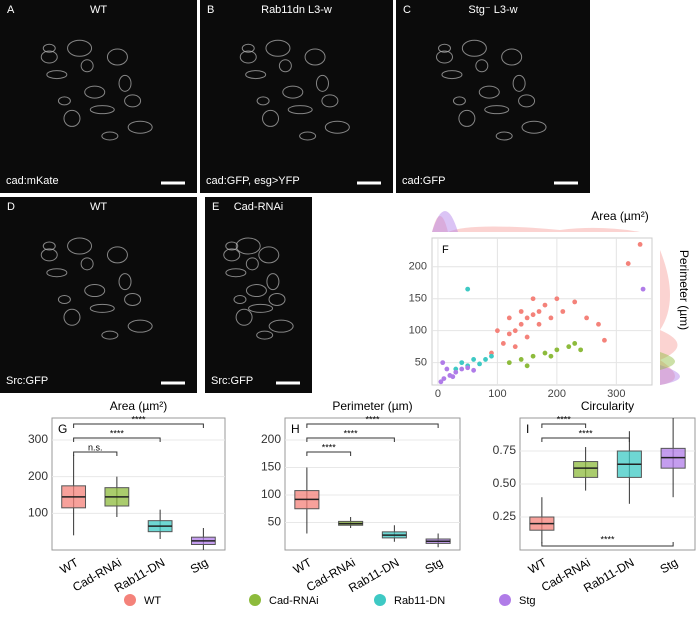 The width and height of the screenshot is (700, 622). What do you see at coordinates (423, 181) in the screenshot?
I see `image-stain: cad:GFP` at bounding box center [423, 181].